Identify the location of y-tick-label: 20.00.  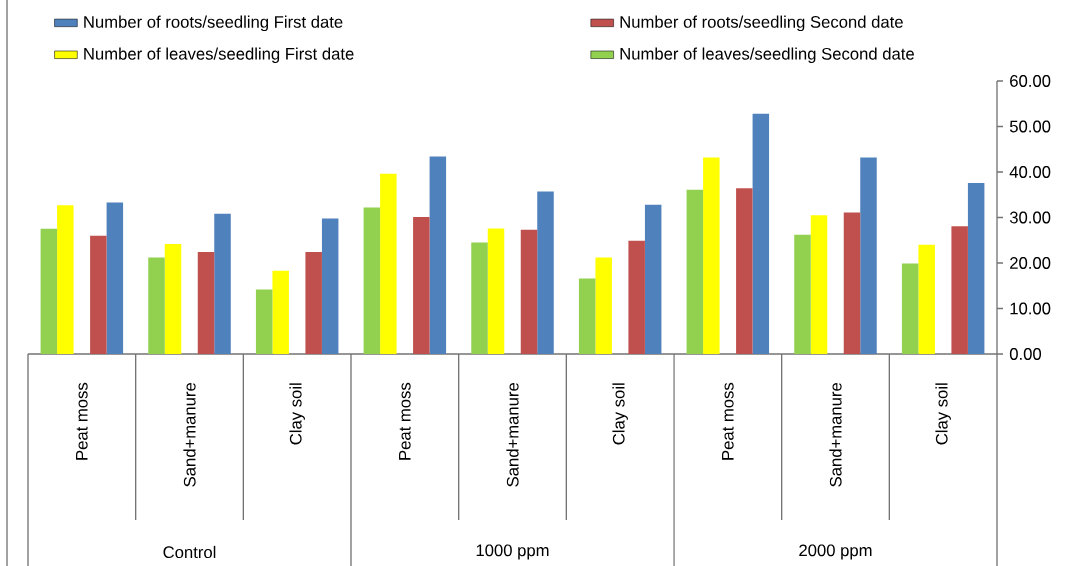
(1030, 263).